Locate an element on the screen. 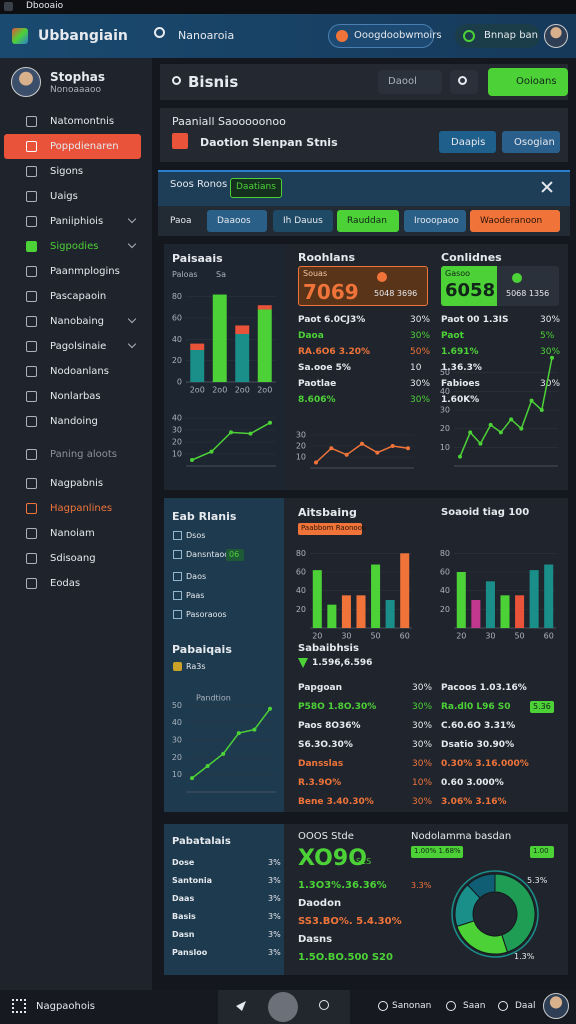 Image resolution: width=576 pixels, height=1024 pixels. y-tick-label: 20 is located at coordinates (301, 446).